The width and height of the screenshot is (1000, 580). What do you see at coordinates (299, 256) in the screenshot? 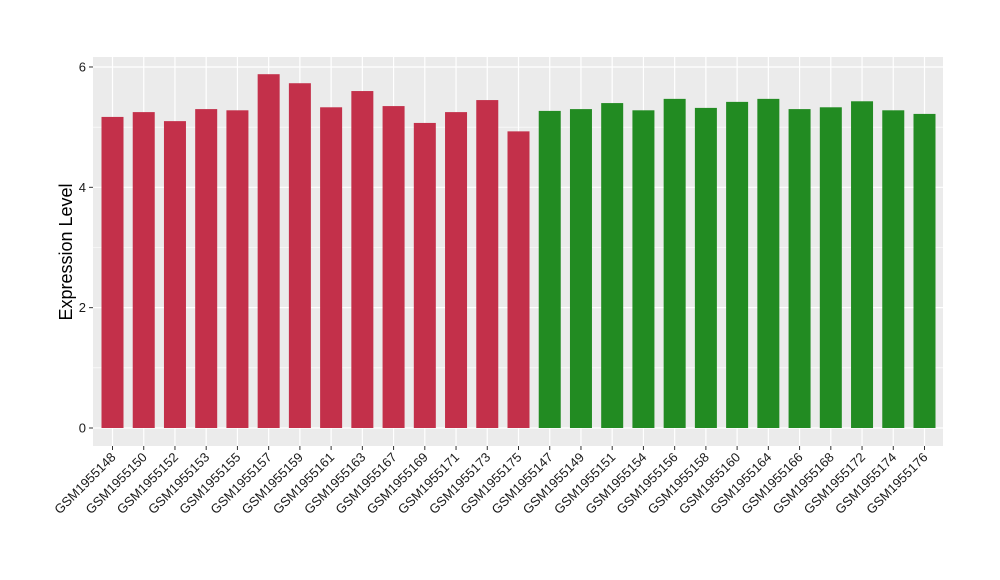
I see `bar-GSM1955159` at bounding box center [299, 256].